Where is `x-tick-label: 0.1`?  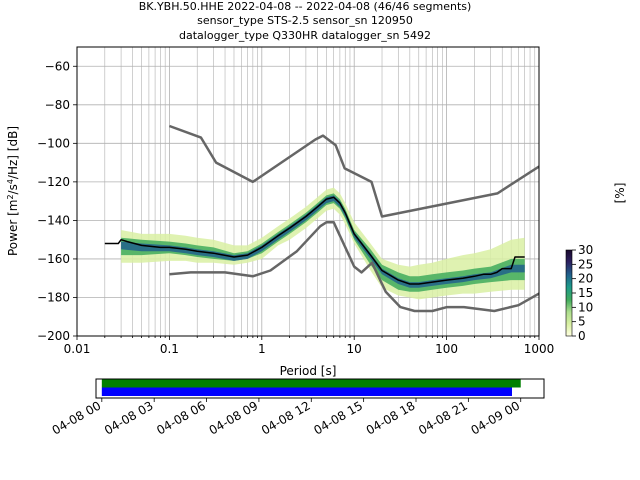
x-tick-label: 0.1 is located at coordinates (169, 349).